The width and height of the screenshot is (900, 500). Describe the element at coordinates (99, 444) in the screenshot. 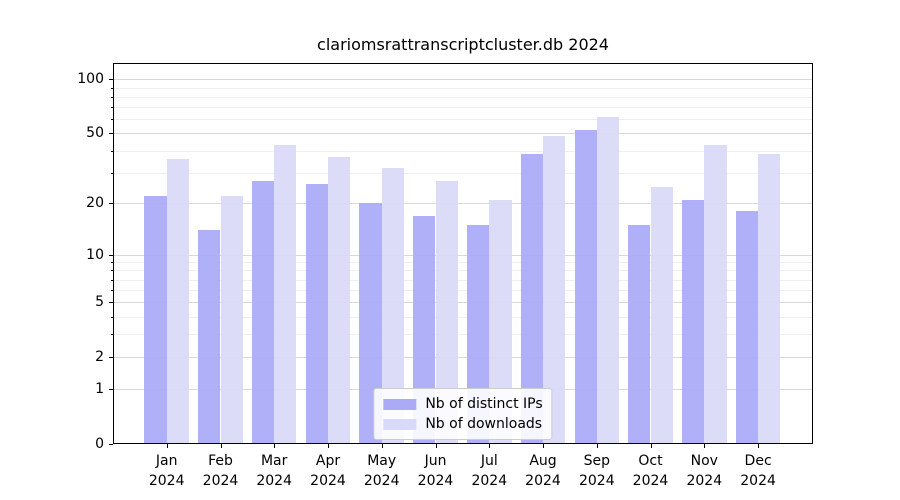

I see `y-tick-label: 0` at that location.